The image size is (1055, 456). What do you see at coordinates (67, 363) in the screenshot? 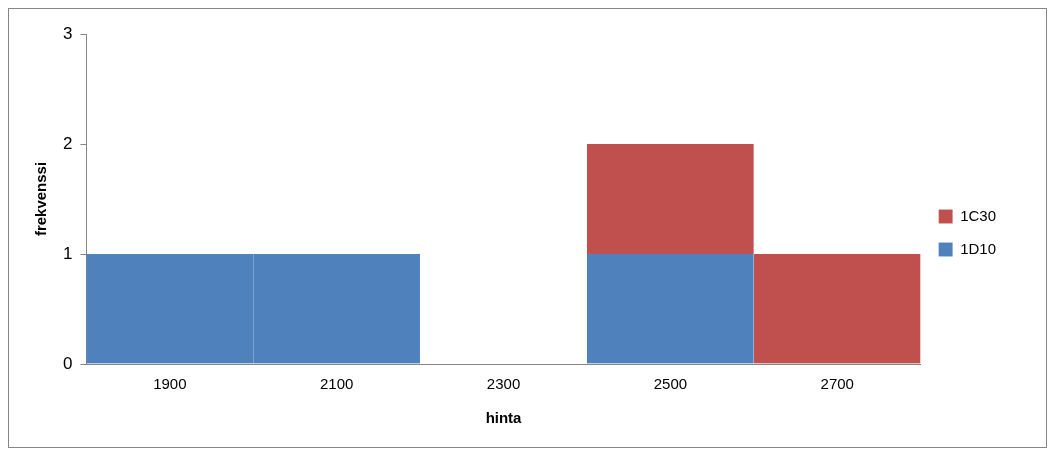
I see `y-tick-label: 0` at bounding box center [67, 363].